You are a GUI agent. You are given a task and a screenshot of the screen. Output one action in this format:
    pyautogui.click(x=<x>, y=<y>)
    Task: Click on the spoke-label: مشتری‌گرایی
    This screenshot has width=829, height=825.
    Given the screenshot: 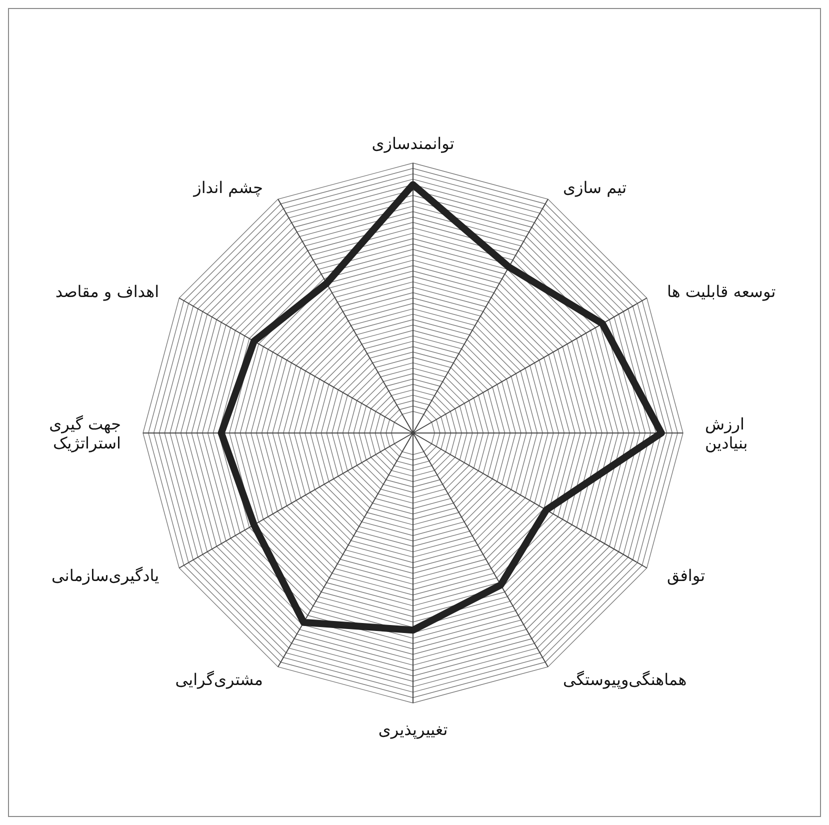 What is the action you would take?
    pyautogui.click(x=219, y=679)
    